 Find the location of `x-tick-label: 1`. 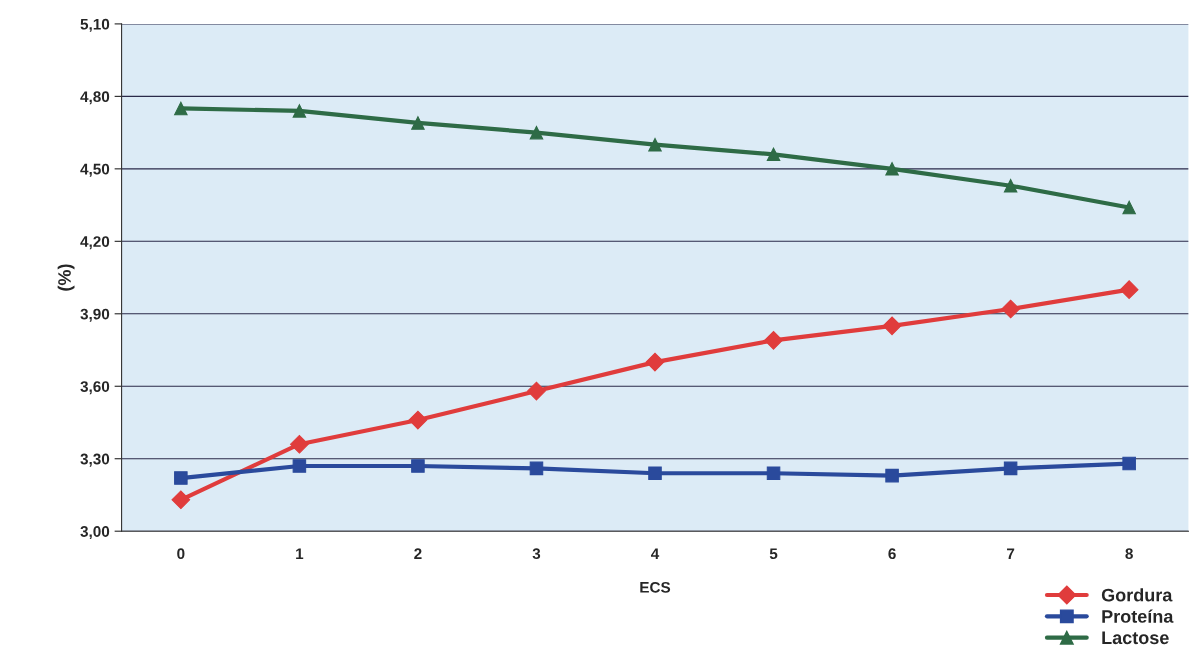

x-tick-label: 1 is located at coordinates (300, 553).